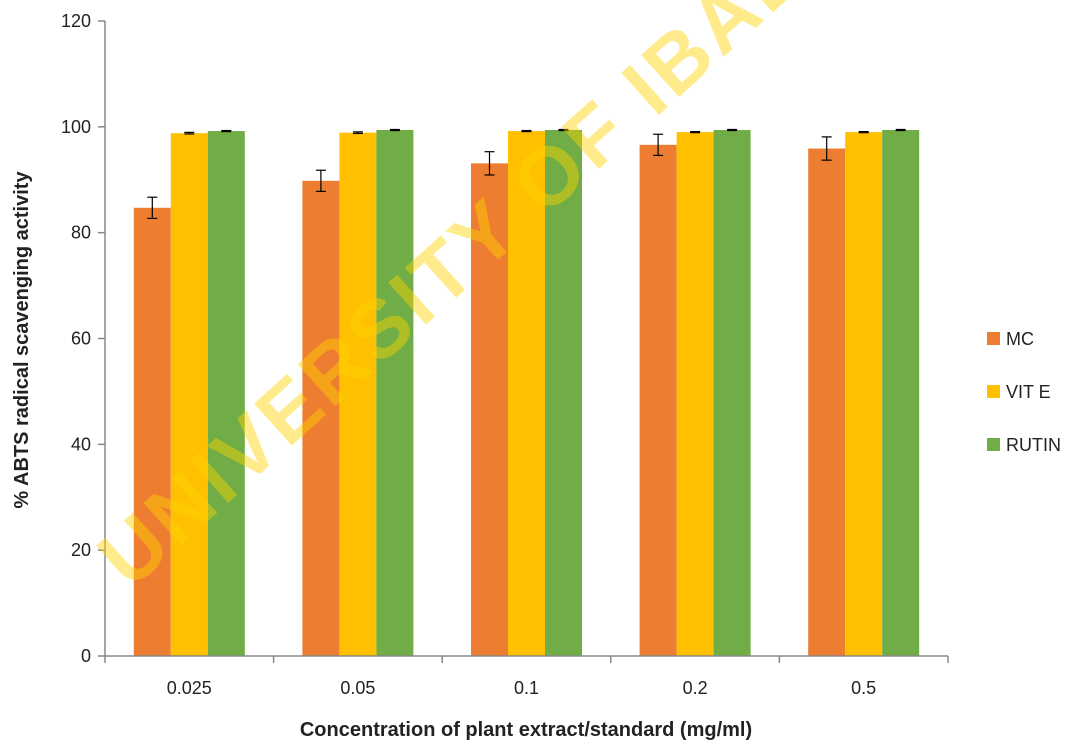 This screenshot has height=750, width=1078. Describe the element at coordinates (86, 656) in the screenshot. I see `y-tick-label: 0` at that location.